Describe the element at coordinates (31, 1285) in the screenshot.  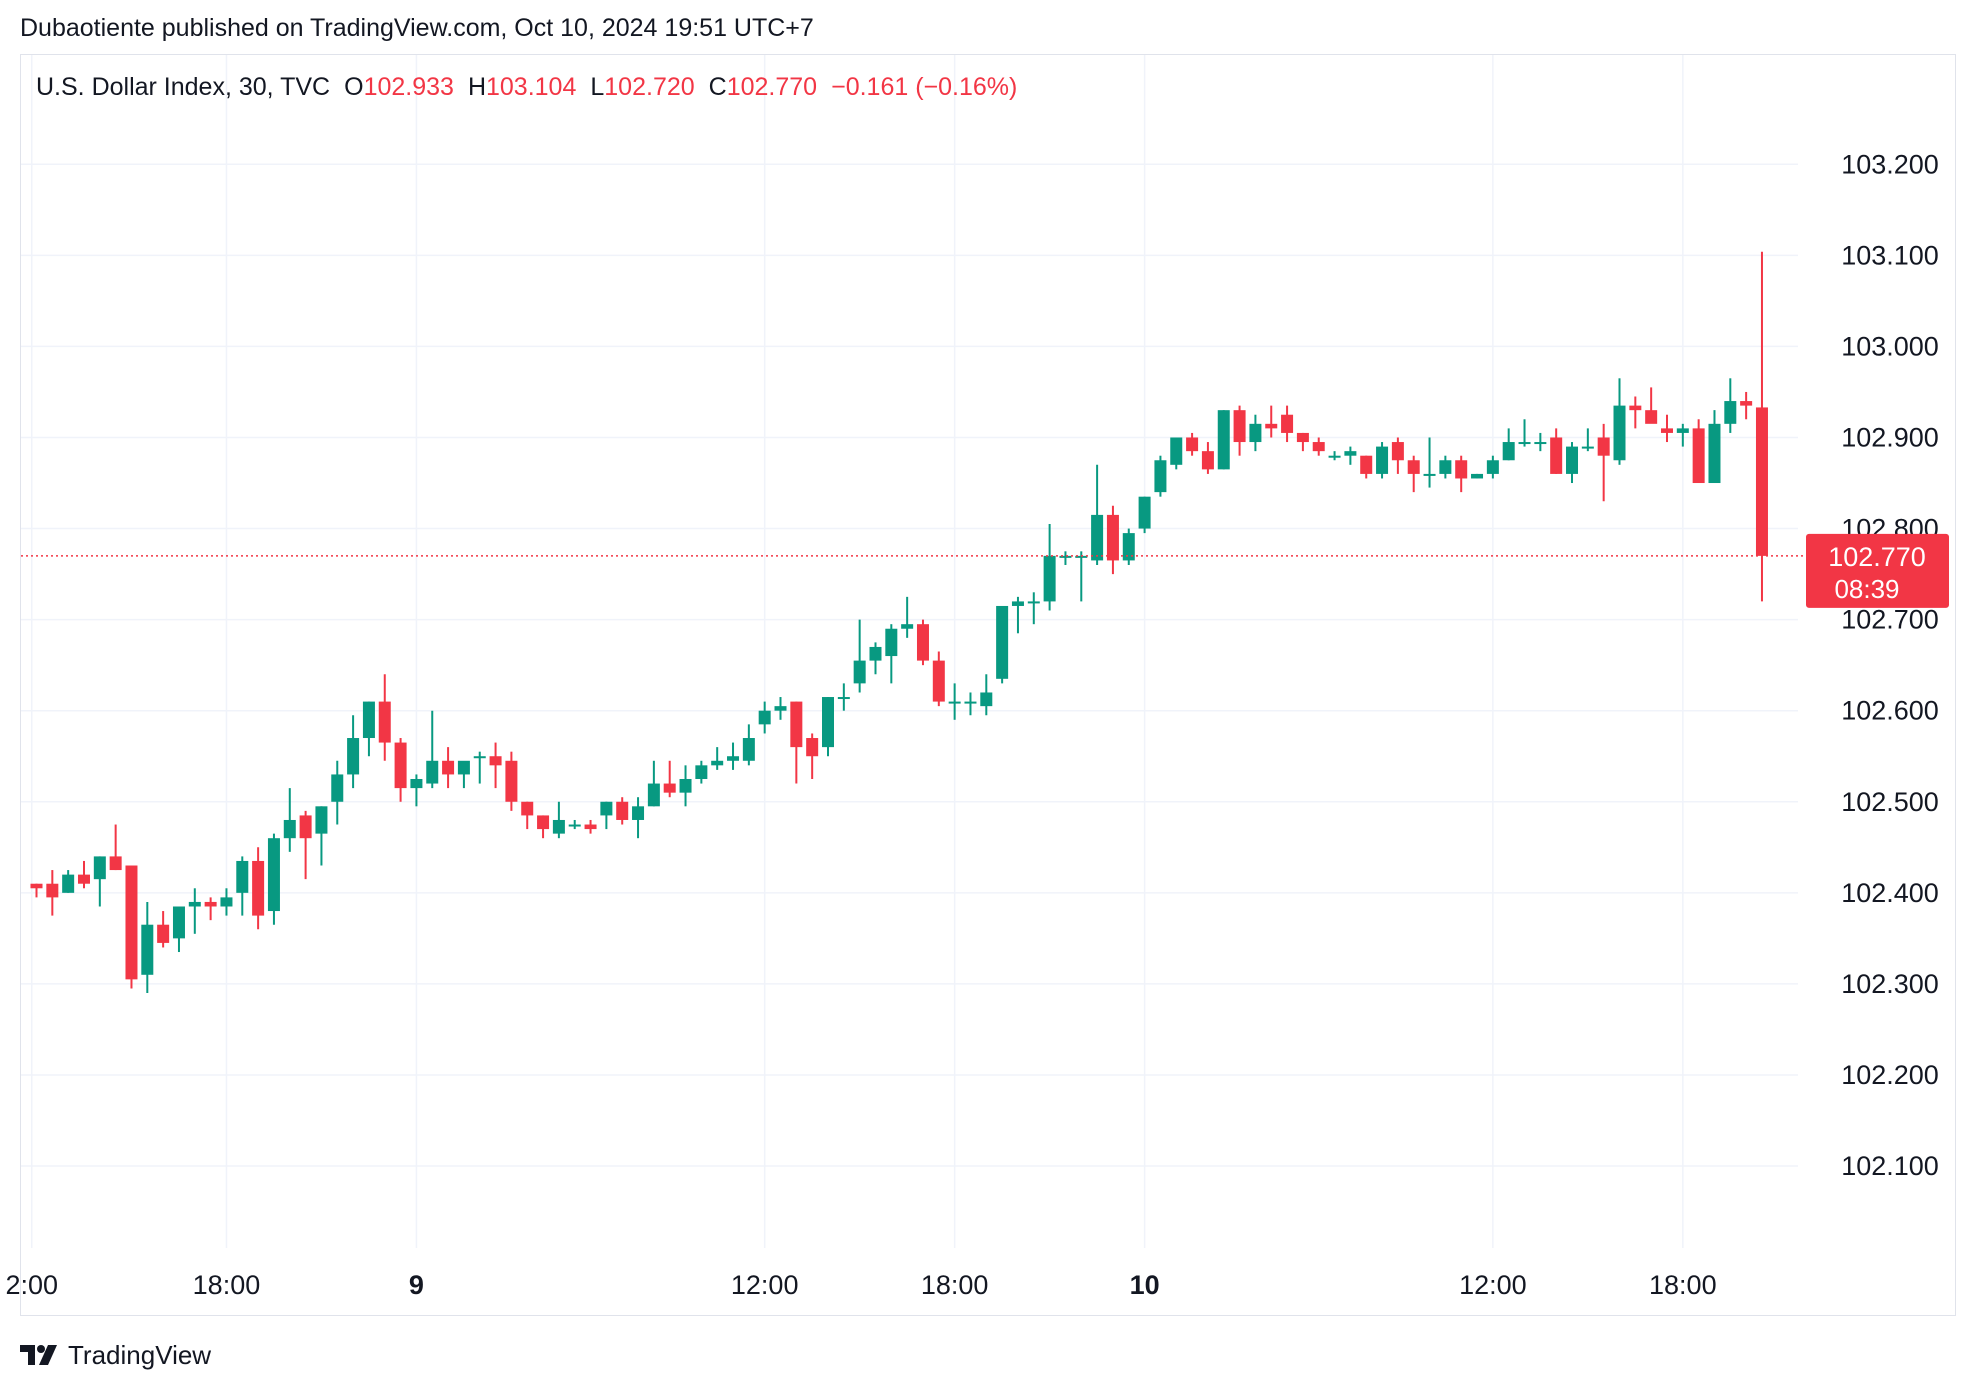
I see `time-tick-label: 2:00` at that location.